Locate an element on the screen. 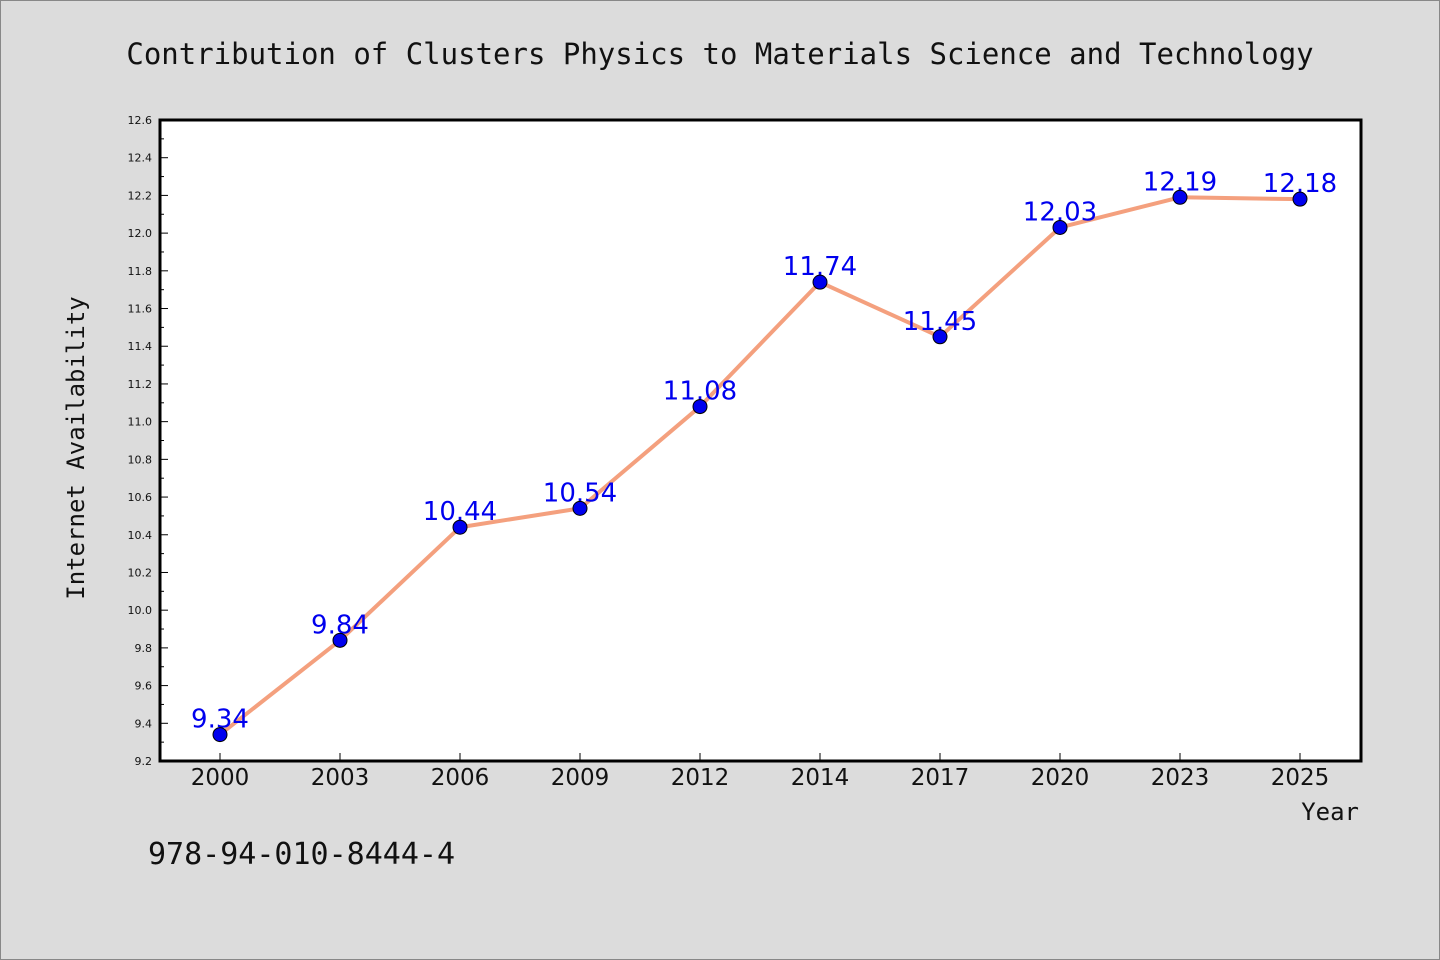 This screenshot has height=960, width=1440. y-tick-label: 11.8 is located at coordinates (140, 271).